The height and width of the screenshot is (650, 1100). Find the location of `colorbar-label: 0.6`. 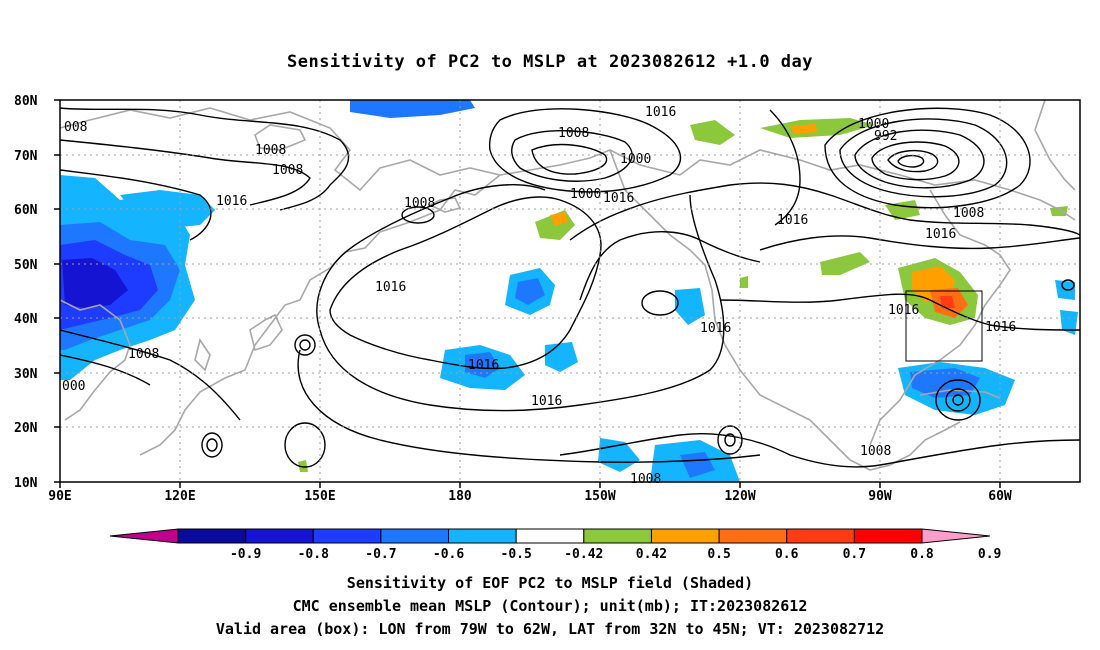

colorbar-label: 0.6 is located at coordinates (787, 554).